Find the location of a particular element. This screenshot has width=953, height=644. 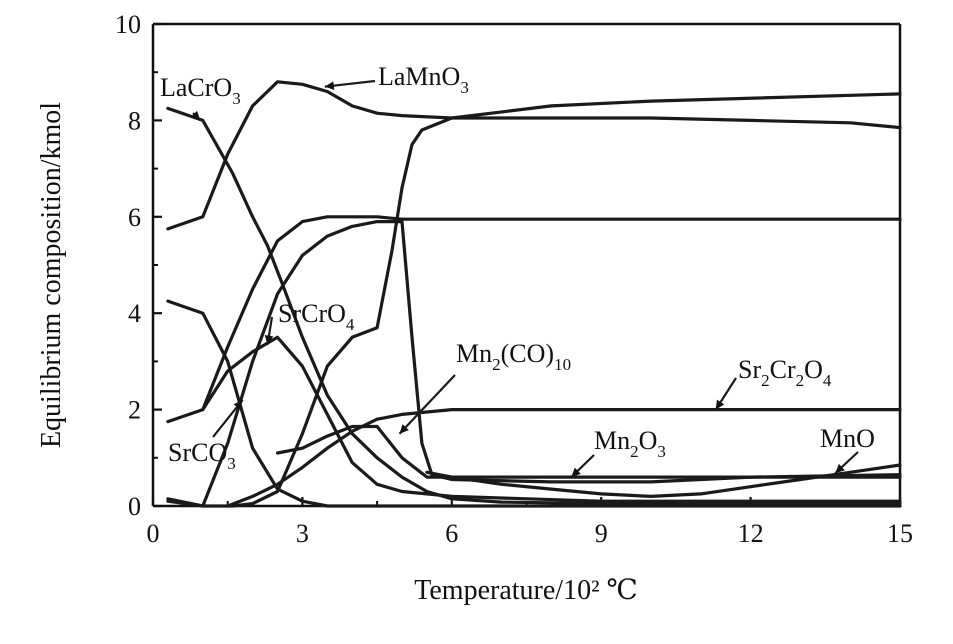

label-lamno3: LaMnO3 is located at coordinates (423, 79).